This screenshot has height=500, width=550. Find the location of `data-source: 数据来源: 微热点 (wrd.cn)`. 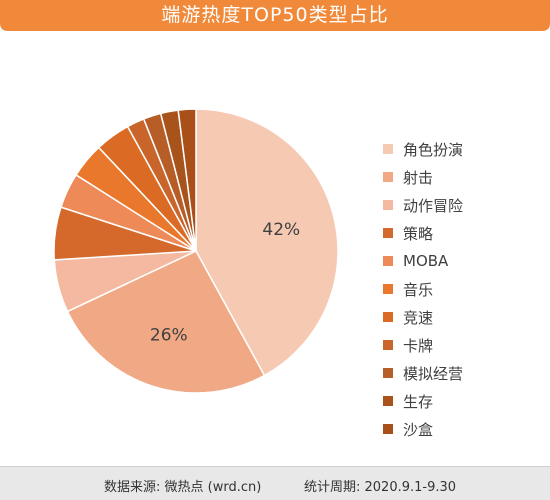

data-source: 数据来源: 微热点 (wrd.cn) is located at coordinates (183, 487).